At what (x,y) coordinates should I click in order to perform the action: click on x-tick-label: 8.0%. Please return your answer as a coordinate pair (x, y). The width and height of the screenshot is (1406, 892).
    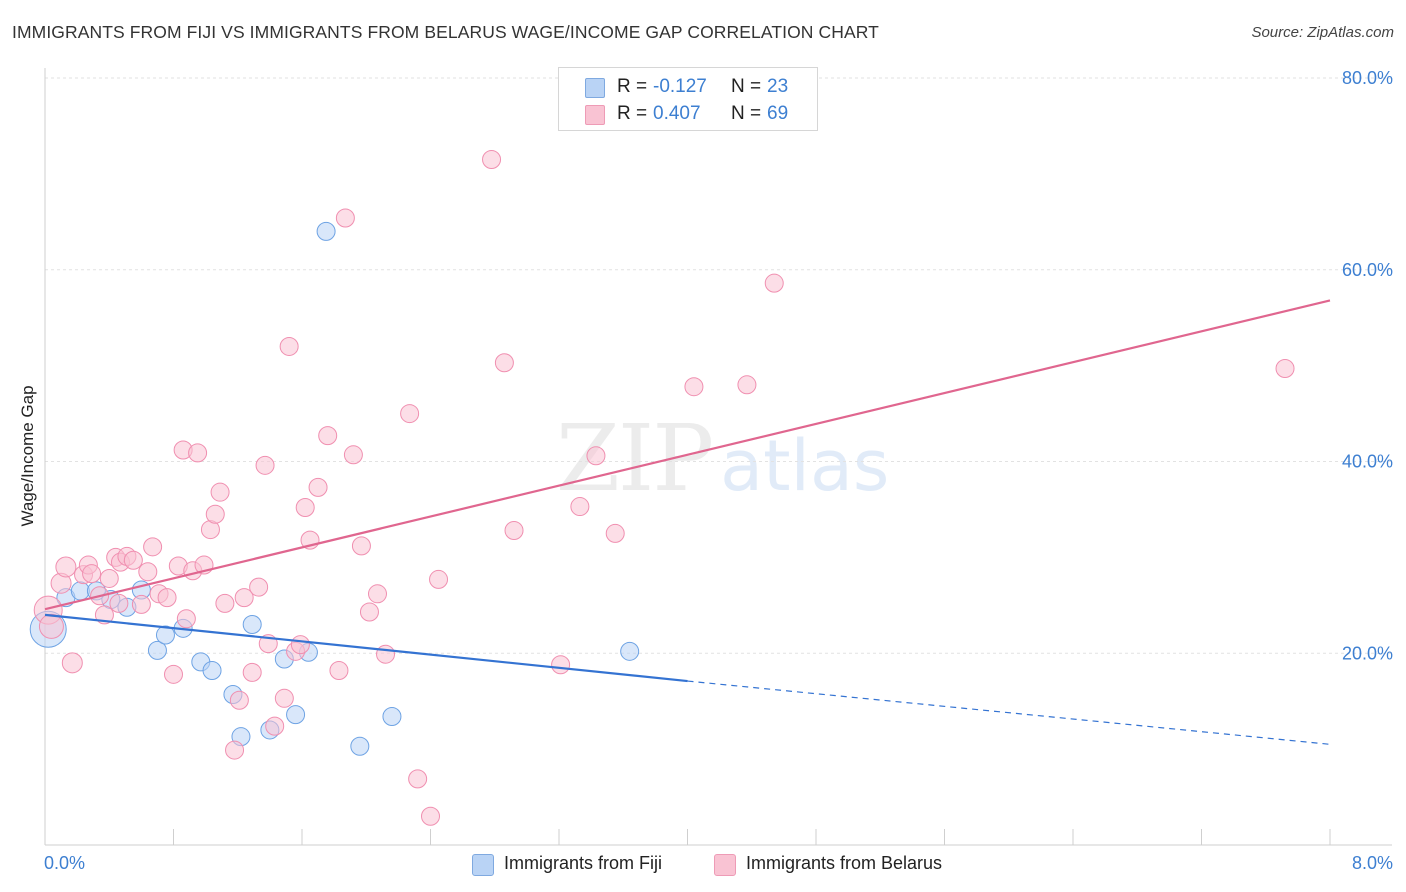
    Looking at the image, I should click on (1372, 863).